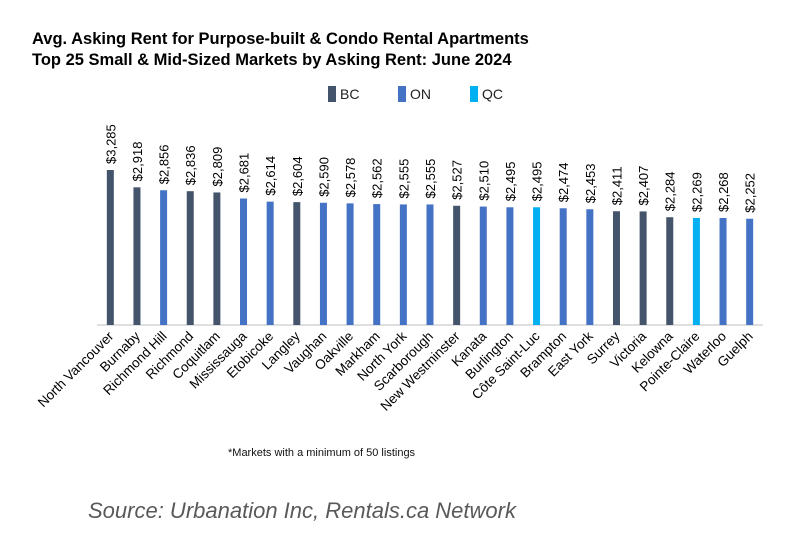 This screenshot has width=800, height=549. I want to click on chart-legend: BC ON QC, so click(400, 96).